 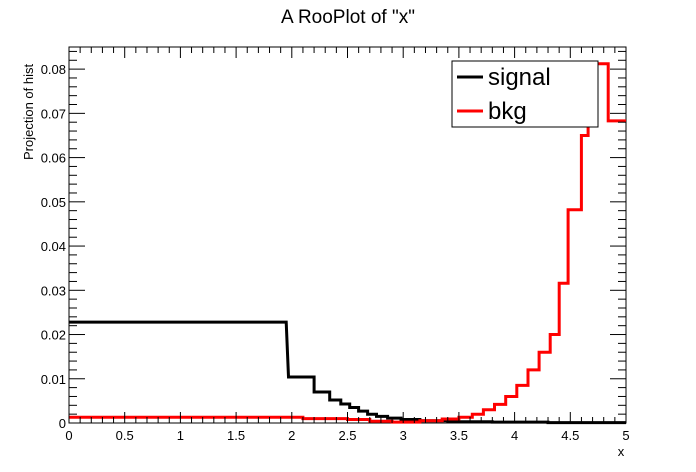 I want to click on x-tick-label: 0, so click(x=68, y=435).